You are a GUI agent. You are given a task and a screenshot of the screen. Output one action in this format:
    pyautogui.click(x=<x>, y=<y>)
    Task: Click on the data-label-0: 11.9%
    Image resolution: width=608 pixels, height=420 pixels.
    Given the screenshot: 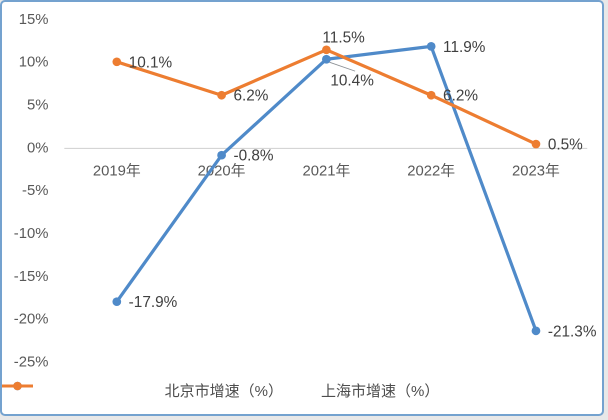 What is the action you would take?
    pyautogui.click(x=464, y=47)
    